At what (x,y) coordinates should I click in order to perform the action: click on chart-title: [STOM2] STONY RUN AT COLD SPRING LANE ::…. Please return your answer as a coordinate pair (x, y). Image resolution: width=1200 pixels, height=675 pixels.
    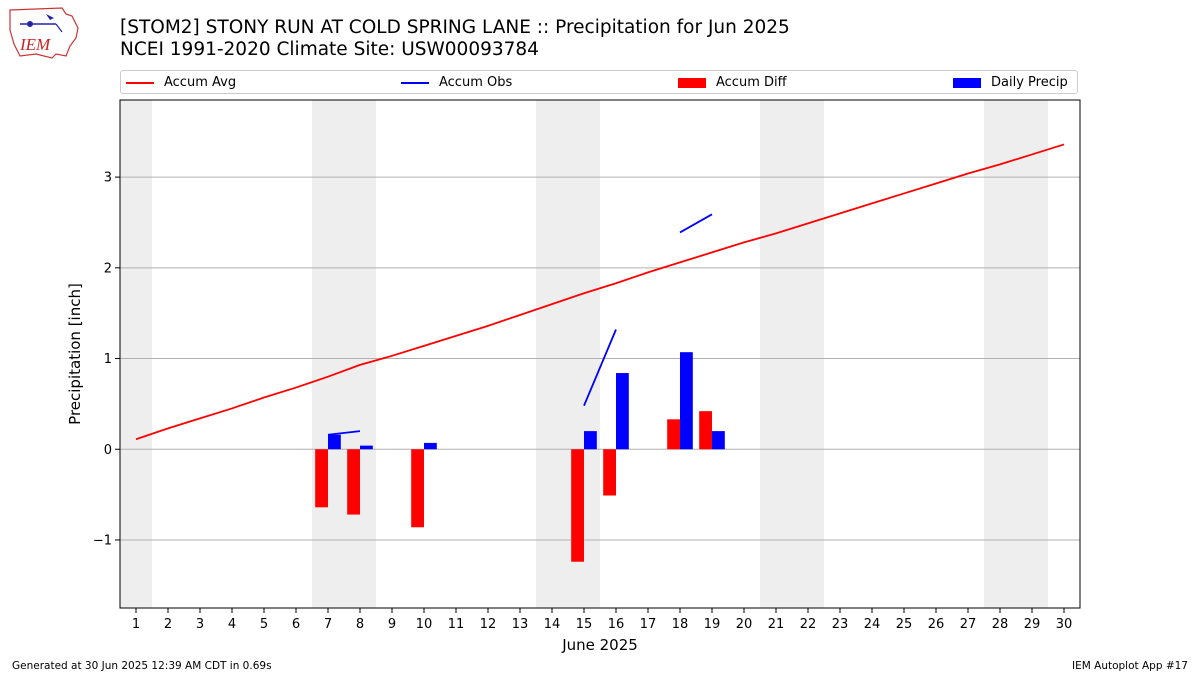
    Looking at the image, I should click on (455, 27).